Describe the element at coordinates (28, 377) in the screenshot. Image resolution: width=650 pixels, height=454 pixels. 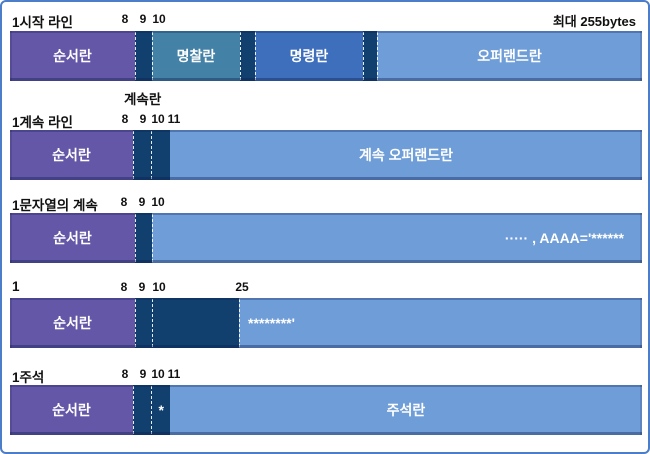
I see `row-comment-label: 1주석` at that location.